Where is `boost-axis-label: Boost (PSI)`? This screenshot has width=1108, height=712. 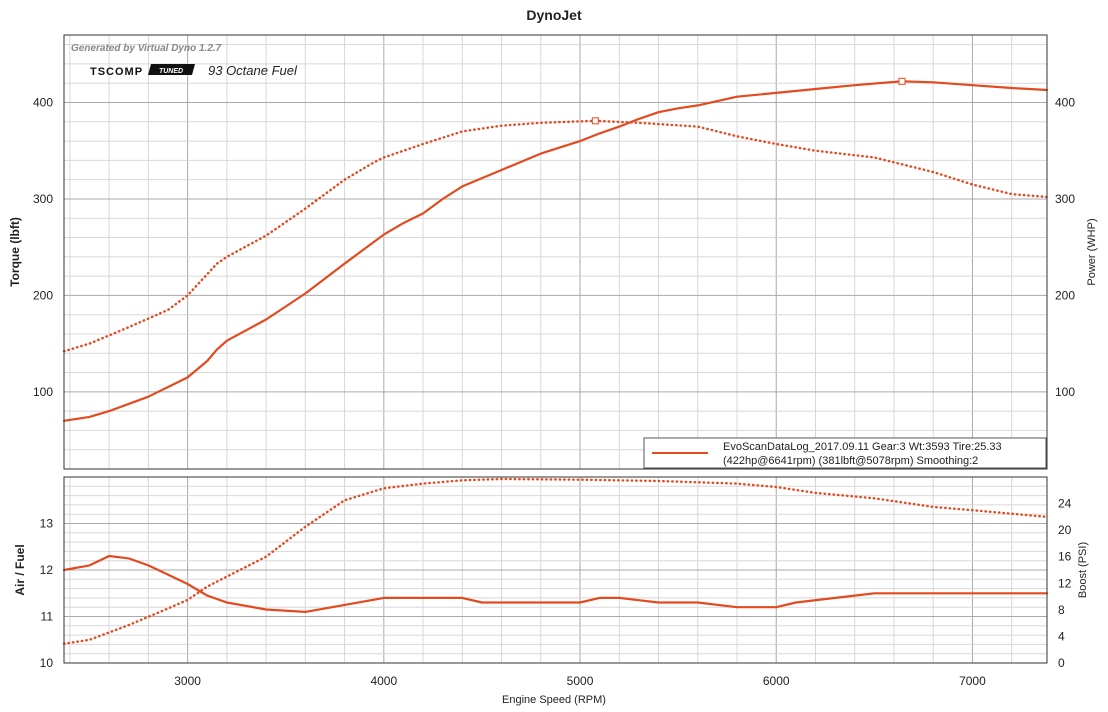 boost-axis-label: Boost (PSI) is located at coordinates (1083, 570).